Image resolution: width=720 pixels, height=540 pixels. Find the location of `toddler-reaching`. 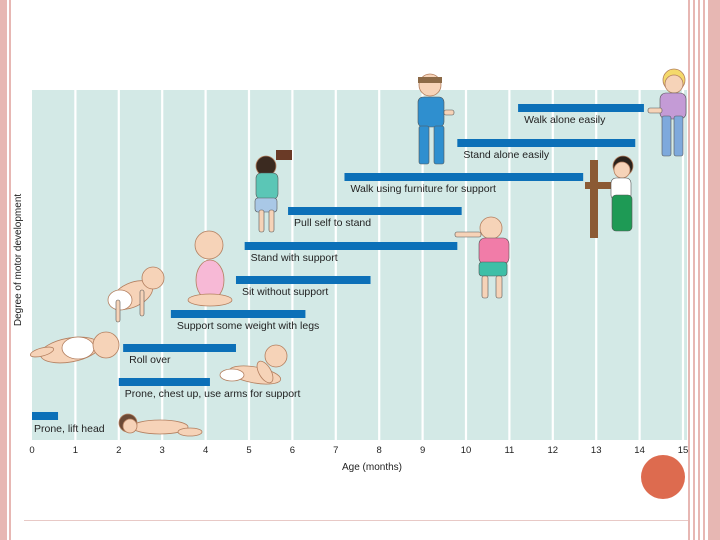

toddler-reaching is located at coordinates (273, 191).